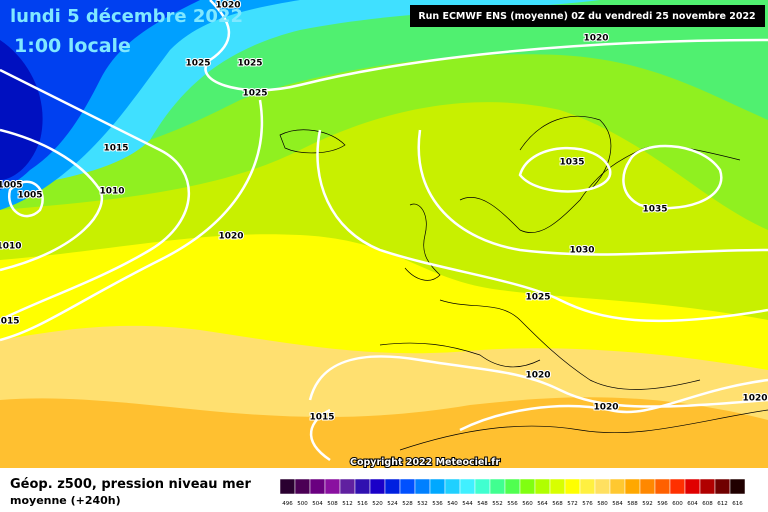 The image size is (768, 512). What do you see at coordinates (572, 504) in the screenshot?
I see `colorbar-label: 572` at bounding box center [572, 504].